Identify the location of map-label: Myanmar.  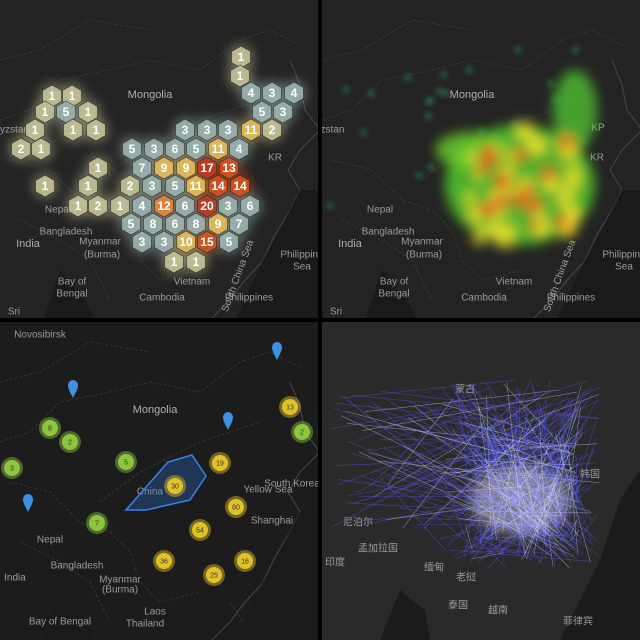
(422, 242).